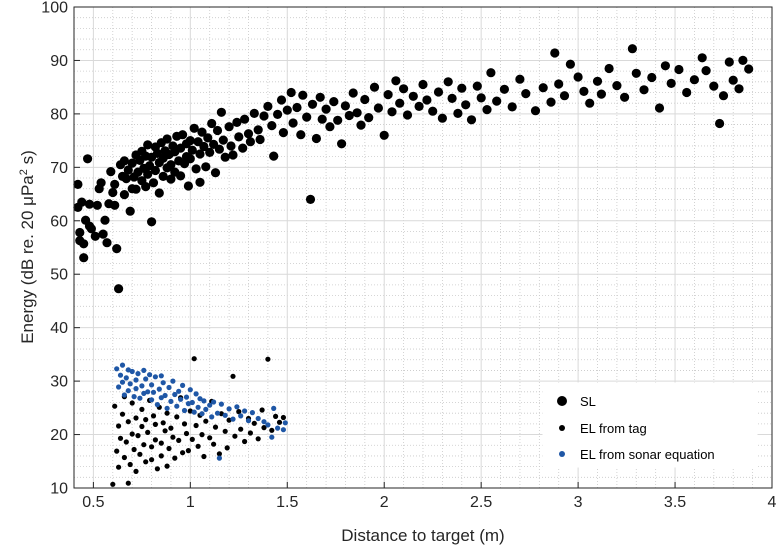  Describe the element at coordinates (59, 168) in the screenshot. I see `y-tick-label: 70` at that location.